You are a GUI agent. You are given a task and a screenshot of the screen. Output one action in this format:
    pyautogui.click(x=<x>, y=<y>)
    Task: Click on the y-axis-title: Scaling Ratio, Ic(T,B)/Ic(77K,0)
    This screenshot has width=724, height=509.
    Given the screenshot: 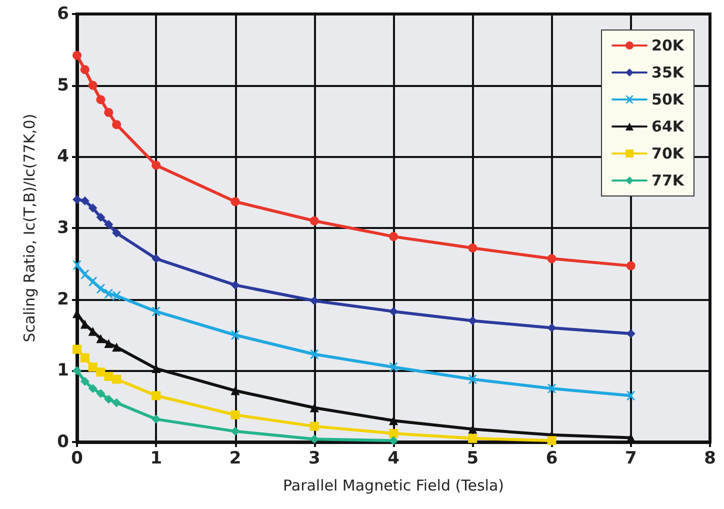 What is the action you would take?
    pyautogui.click(x=29, y=228)
    